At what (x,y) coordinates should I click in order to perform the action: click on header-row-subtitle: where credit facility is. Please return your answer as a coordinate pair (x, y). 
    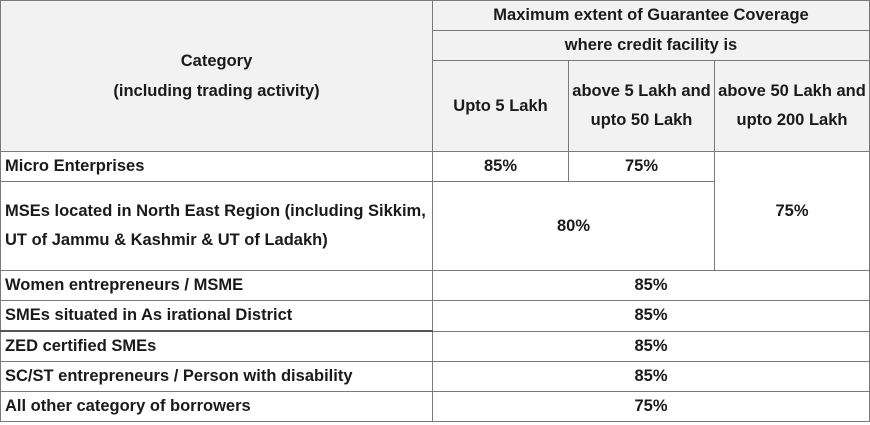
    Looking at the image, I should click on (435, 45).